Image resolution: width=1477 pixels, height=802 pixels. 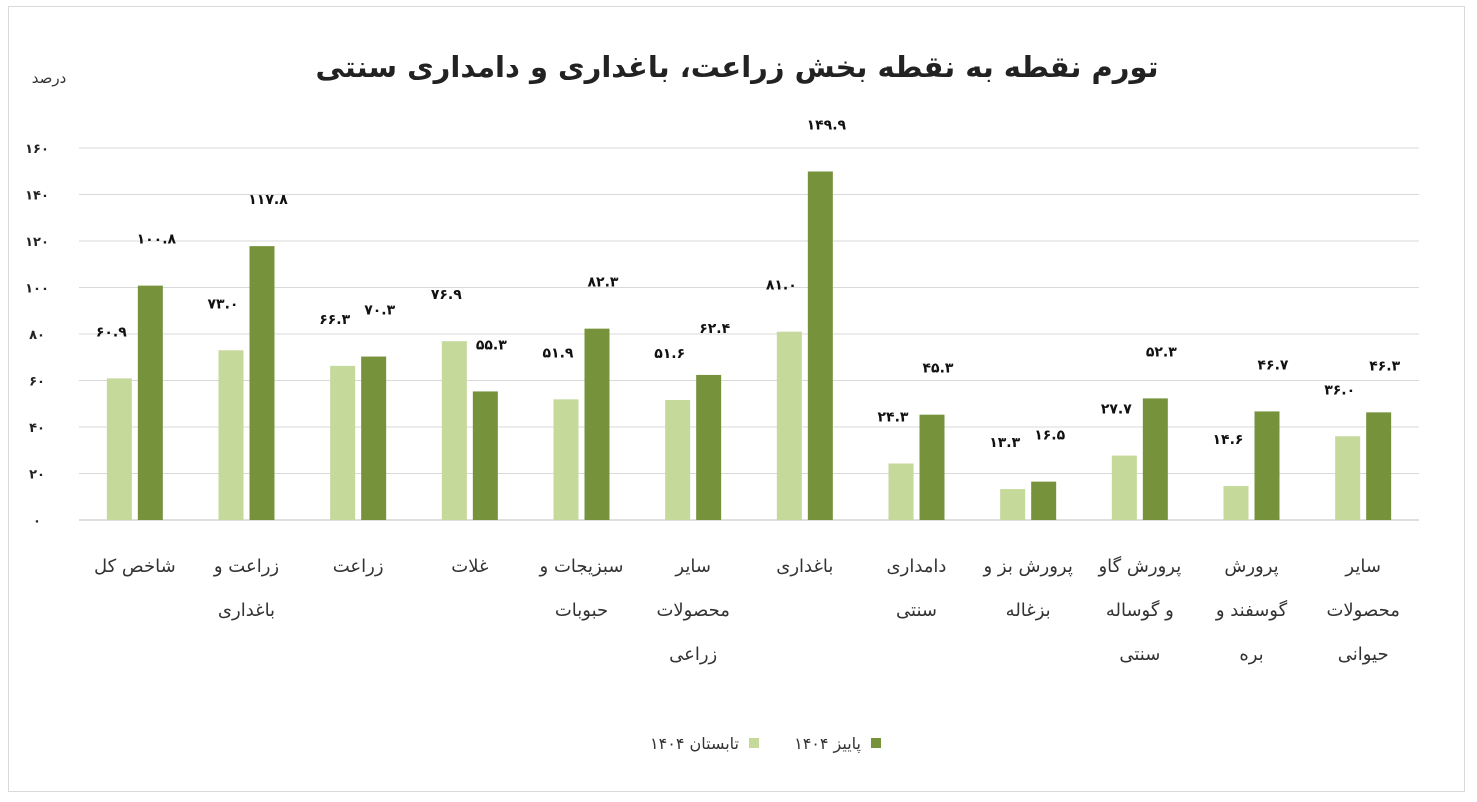 What do you see at coordinates (37, 475) in the screenshot?
I see `y-tick-label: ۲۰` at bounding box center [37, 475].